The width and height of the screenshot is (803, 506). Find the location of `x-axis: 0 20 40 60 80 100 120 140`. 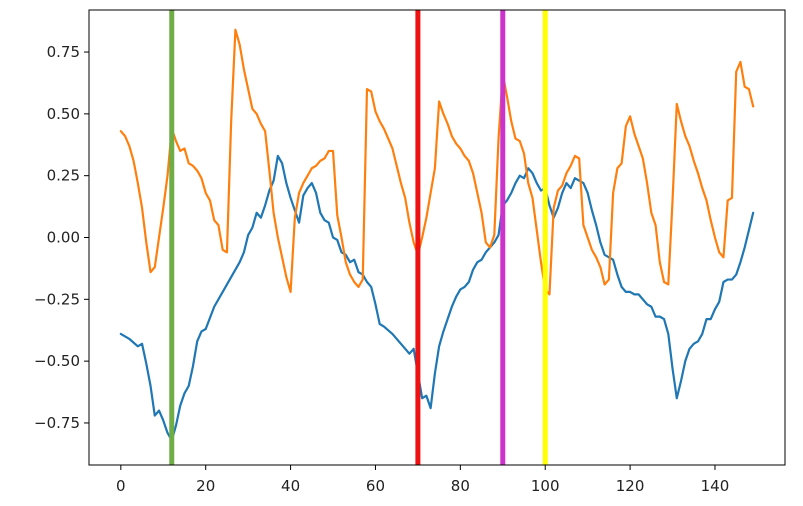

x-axis: 0 20 40 60 80 100 120 140 is located at coordinates (422, 480).